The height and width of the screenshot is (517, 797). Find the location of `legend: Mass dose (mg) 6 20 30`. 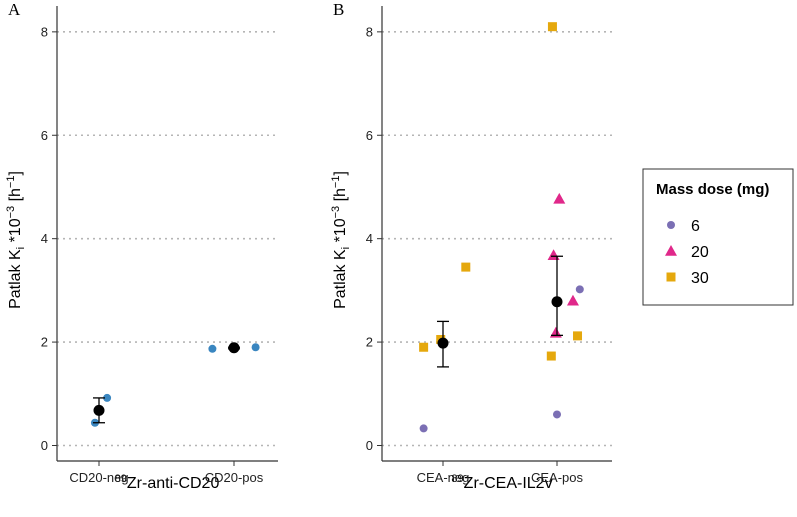

legend: Mass dose (mg) 6 20 30 is located at coordinates (718, 237).